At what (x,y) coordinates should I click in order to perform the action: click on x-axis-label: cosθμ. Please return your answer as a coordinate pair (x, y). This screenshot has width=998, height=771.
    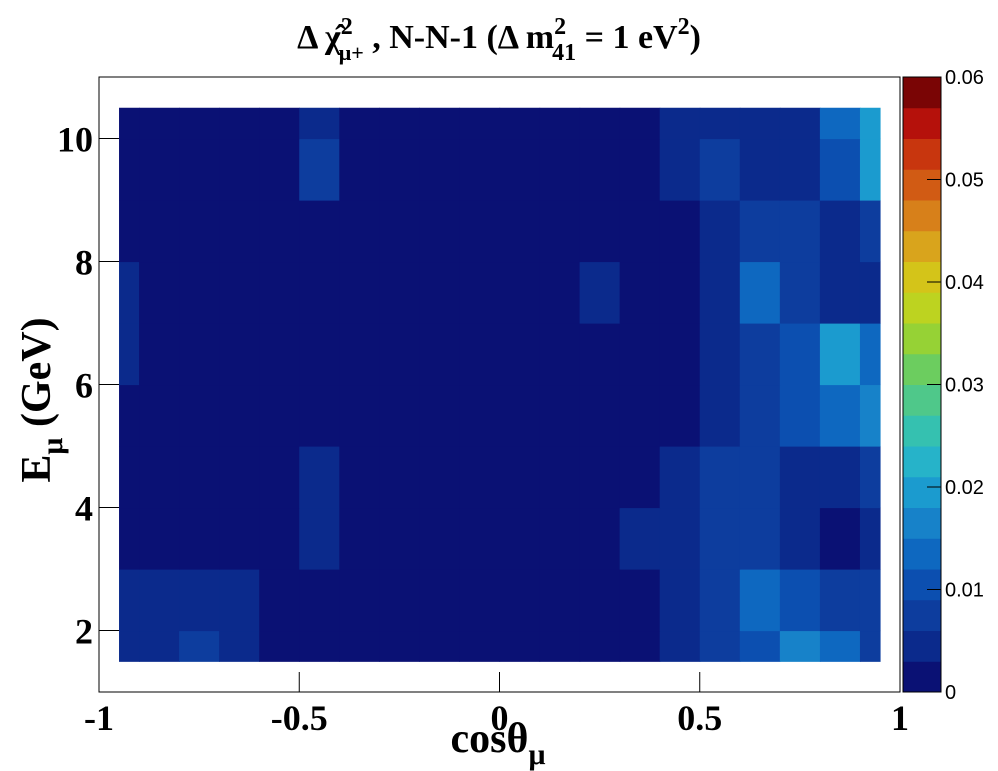
    Looking at the image, I should click on (498, 743).